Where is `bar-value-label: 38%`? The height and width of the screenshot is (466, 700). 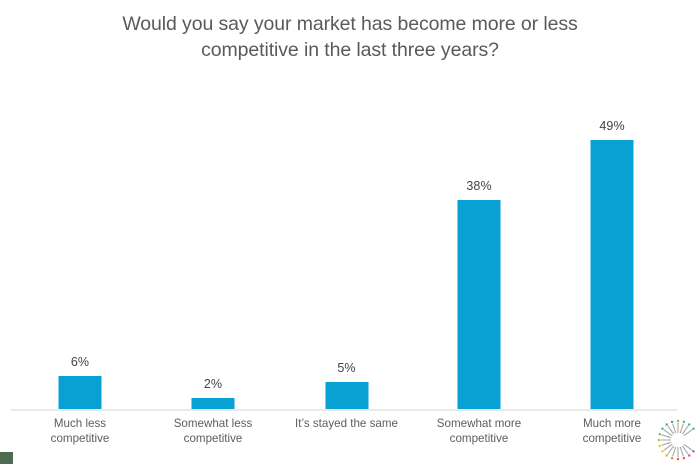
bar-value-label: 38% is located at coordinates (479, 186).